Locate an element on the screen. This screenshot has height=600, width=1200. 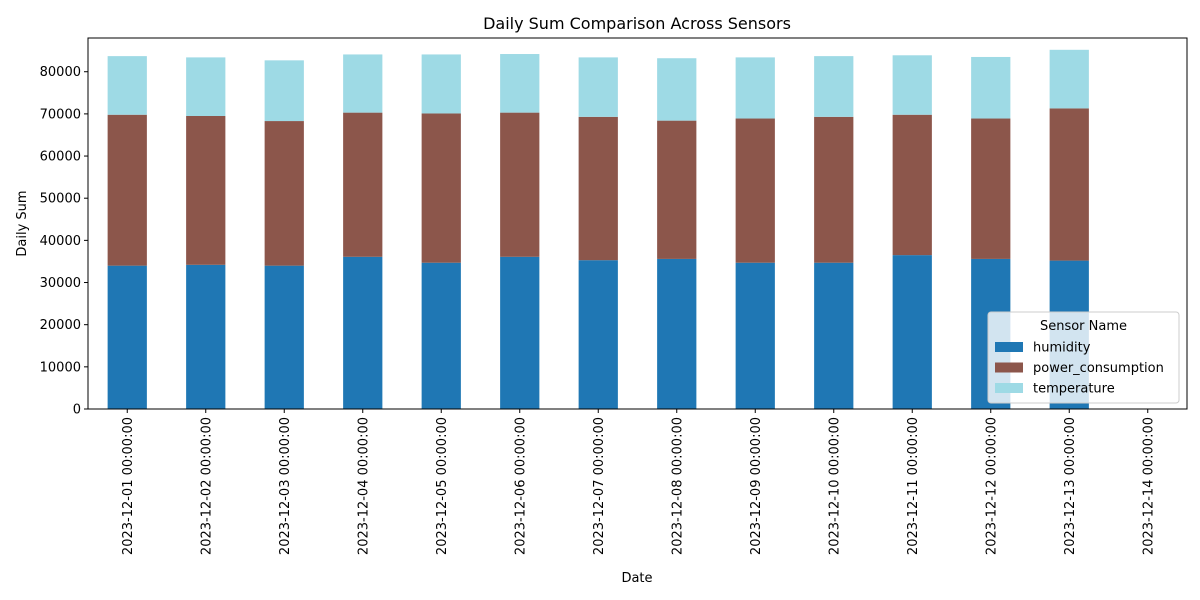
x-tick-label: 2023-12-06 00:00:00 is located at coordinates (520, 486).